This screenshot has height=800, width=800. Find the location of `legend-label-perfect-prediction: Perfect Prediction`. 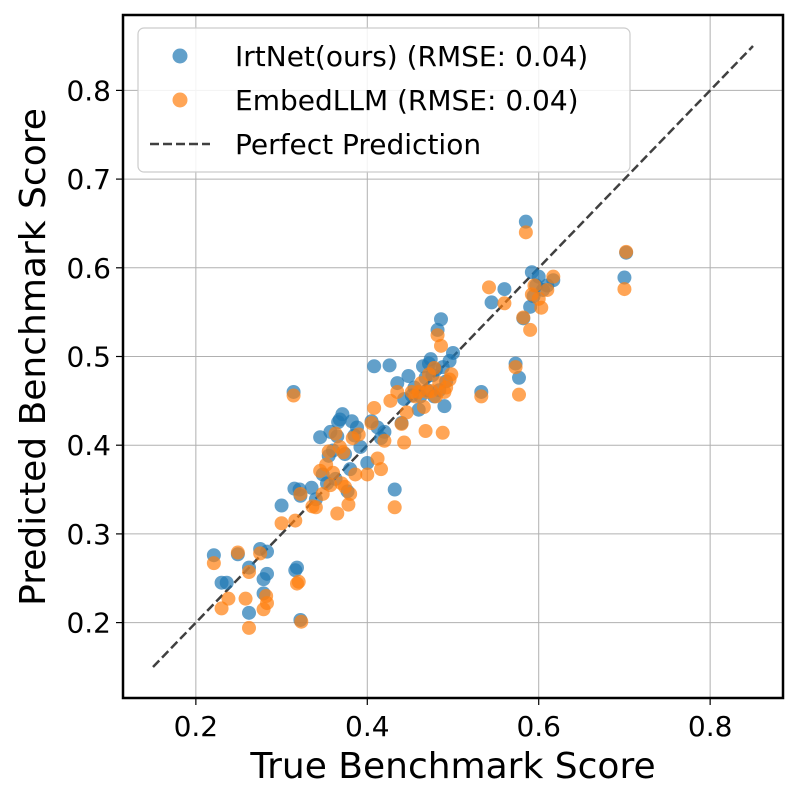

legend-label-perfect-prediction: Perfect Prediction is located at coordinates (358, 144).